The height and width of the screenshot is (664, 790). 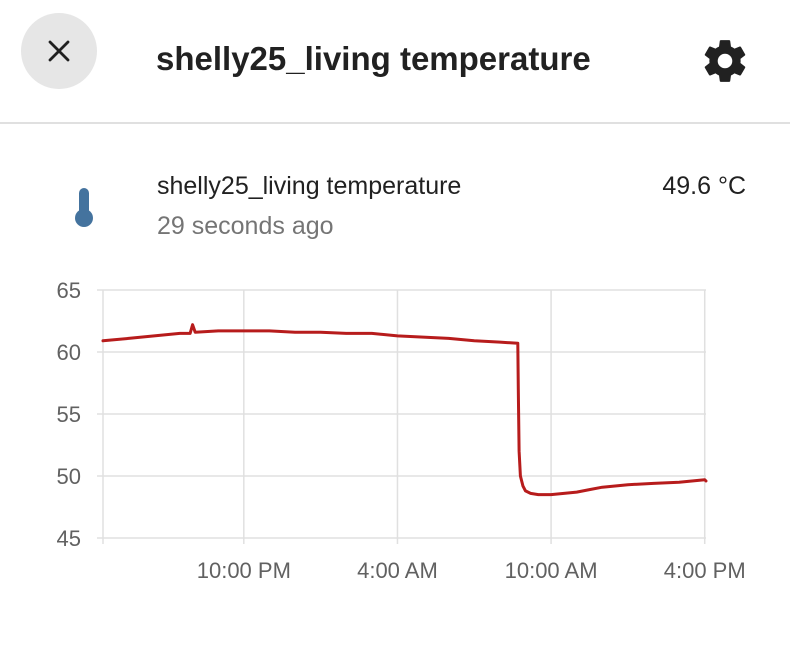 I want to click on close-button, so click(x=59, y=51).